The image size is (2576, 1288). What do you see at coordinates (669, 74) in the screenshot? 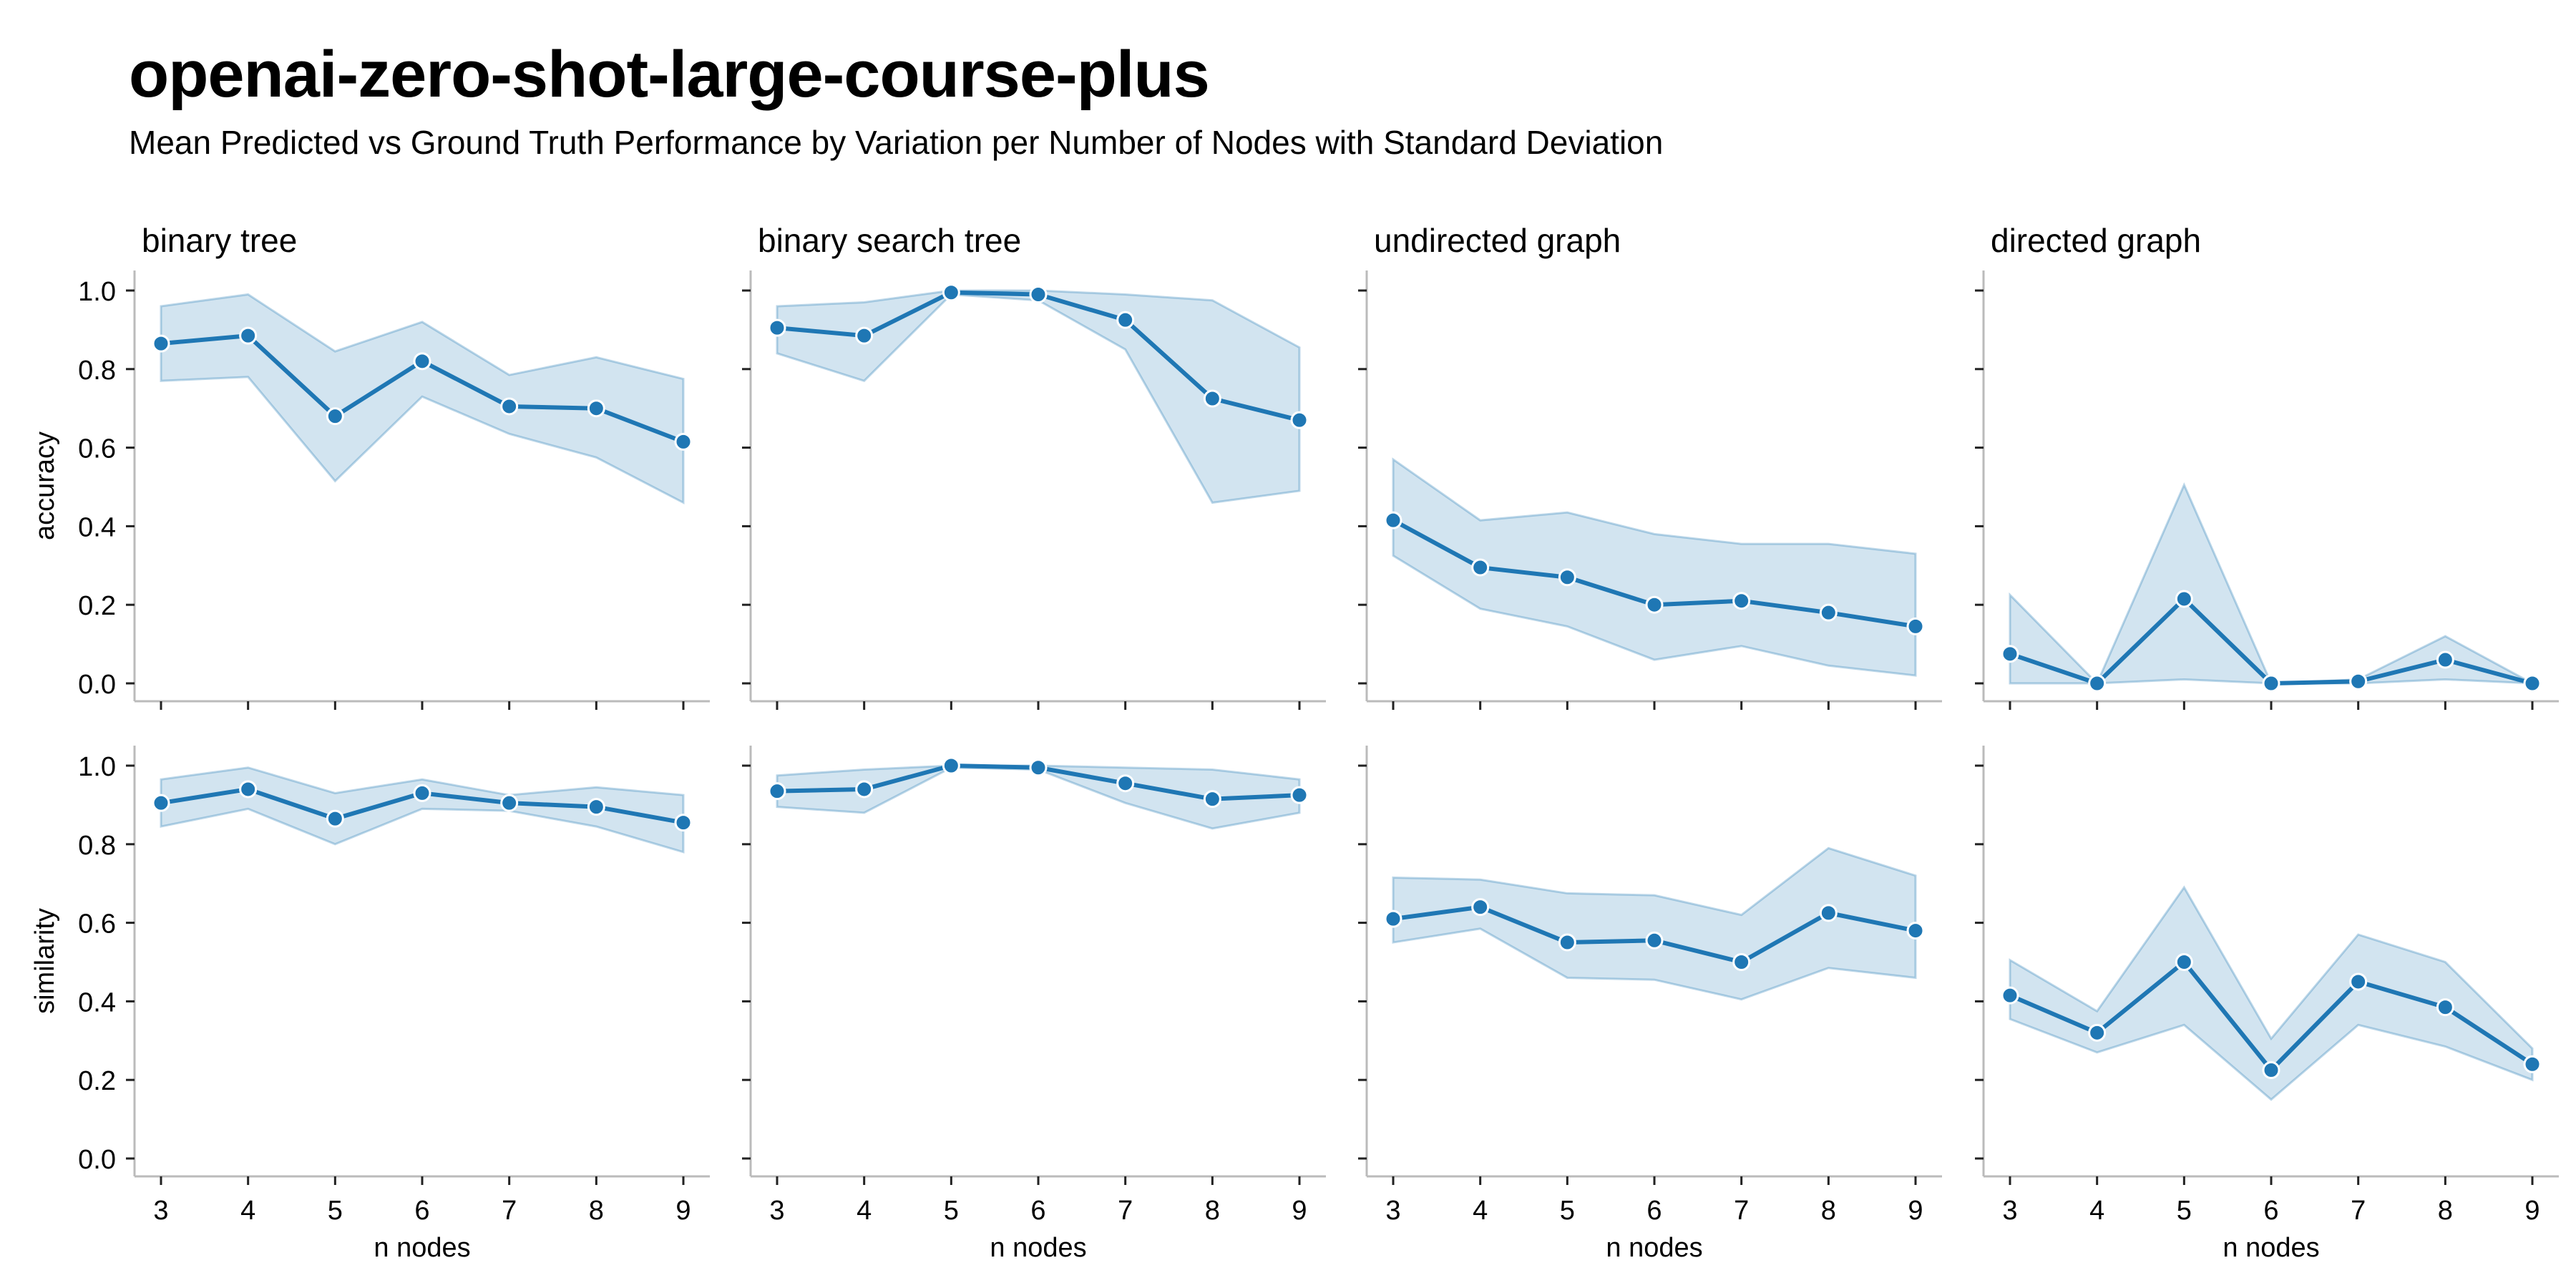
I see `chart-title: openai-zero-shot-large-course-plus` at bounding box center [669, 74].